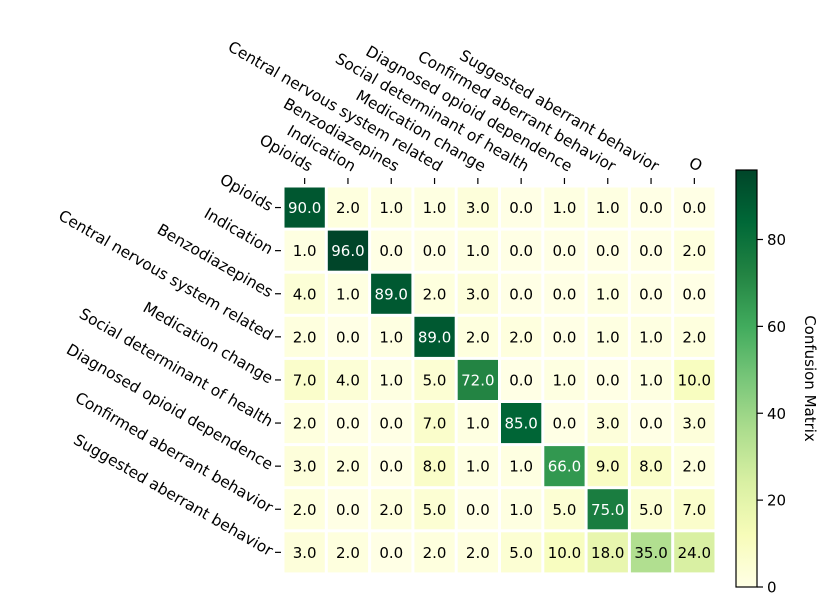  I want to click on cell-value-label: 66.0, so click(564, 467).